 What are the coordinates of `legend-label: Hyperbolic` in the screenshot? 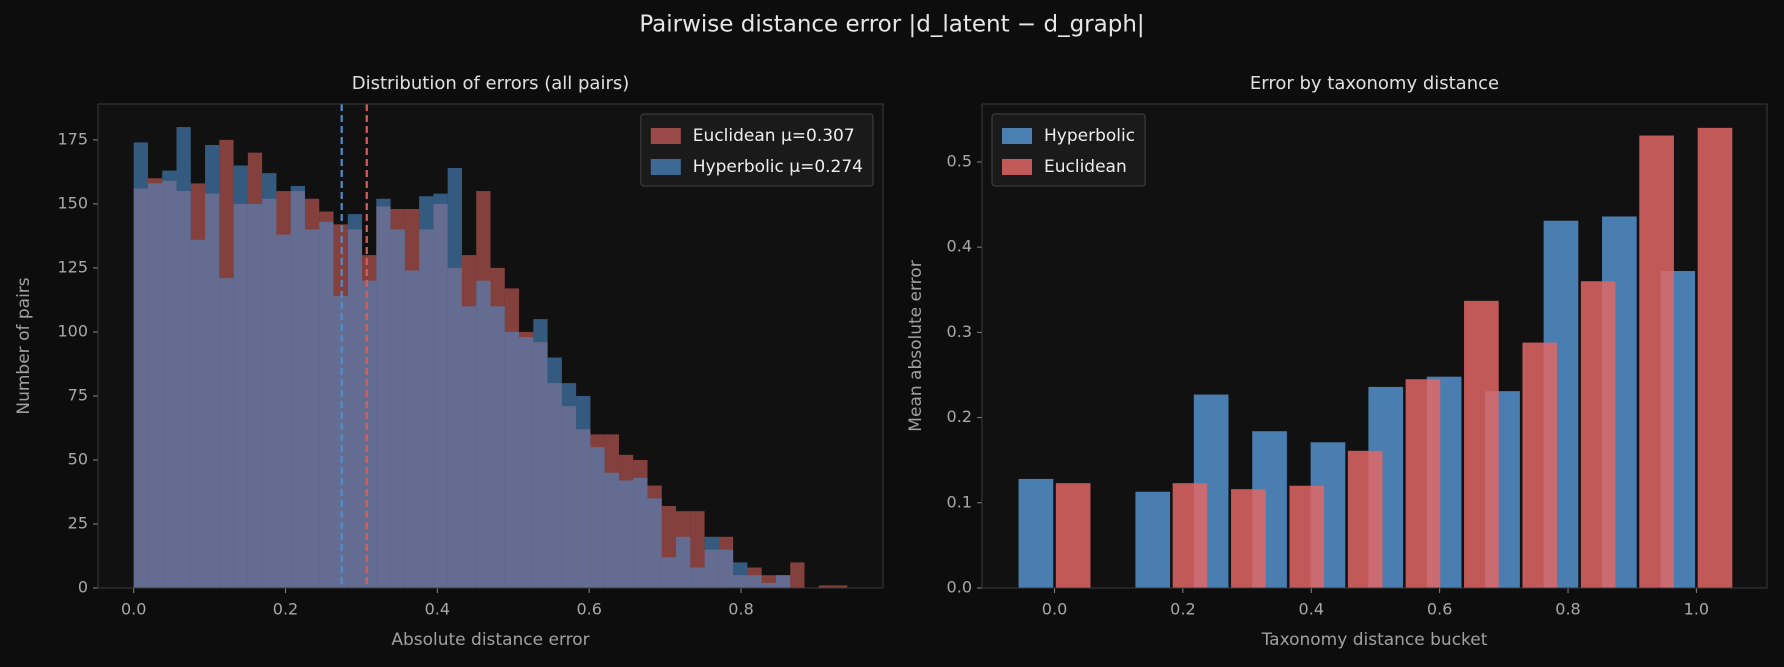 It's located at (1089, 136).